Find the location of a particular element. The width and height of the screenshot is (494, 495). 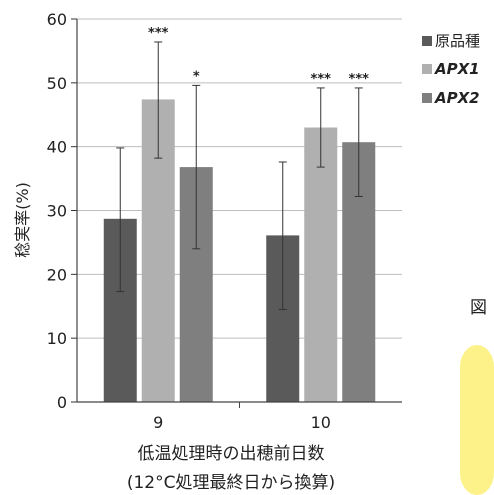

legend-label: APX1 is located at coordinates (457, 69).